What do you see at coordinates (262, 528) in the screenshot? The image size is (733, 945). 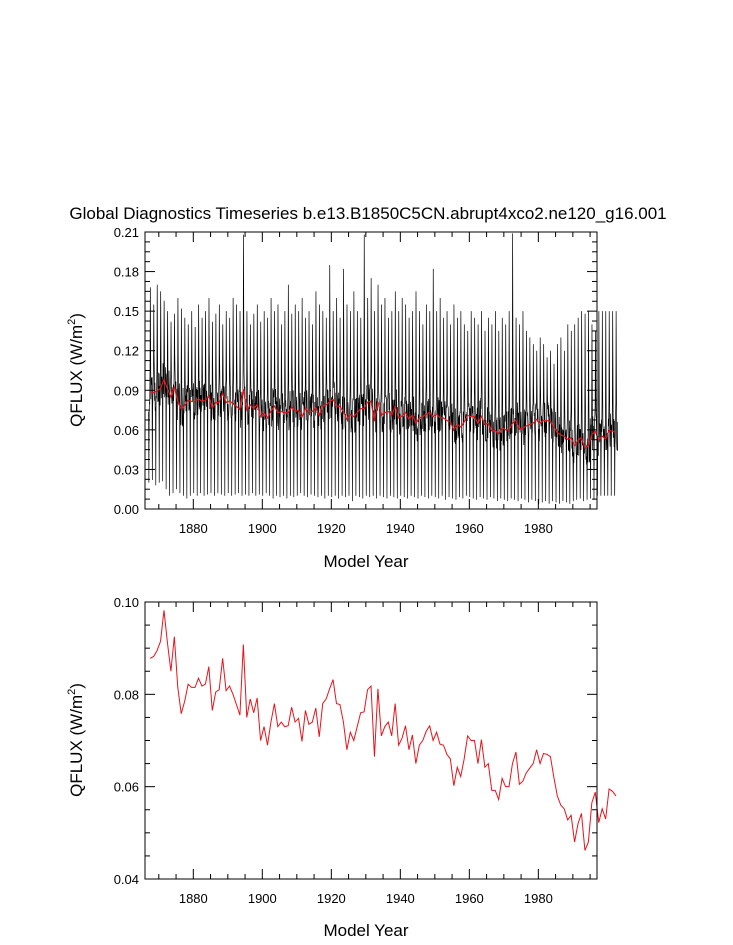 I see `top-x-tick-label: 1900` at bounding box center [262, 528].